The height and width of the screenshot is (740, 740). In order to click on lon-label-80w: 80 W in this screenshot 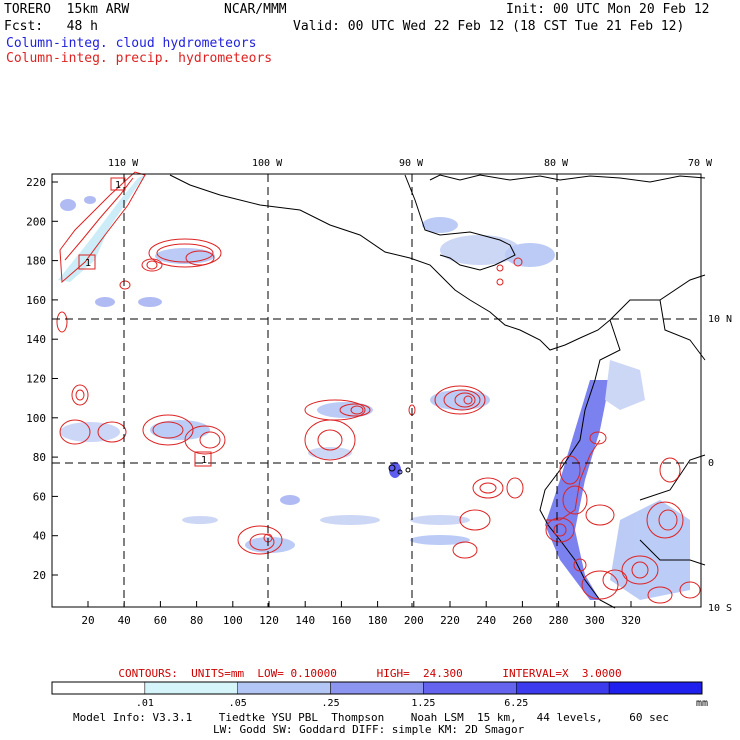, I will do `click(556, 163)`.